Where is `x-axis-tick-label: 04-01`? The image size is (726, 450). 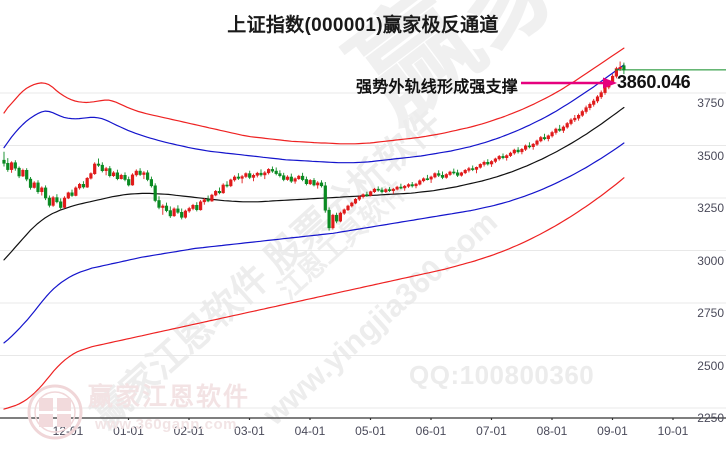
x-axis-tick-label: 04-01 is located at coordinates (310, 431).